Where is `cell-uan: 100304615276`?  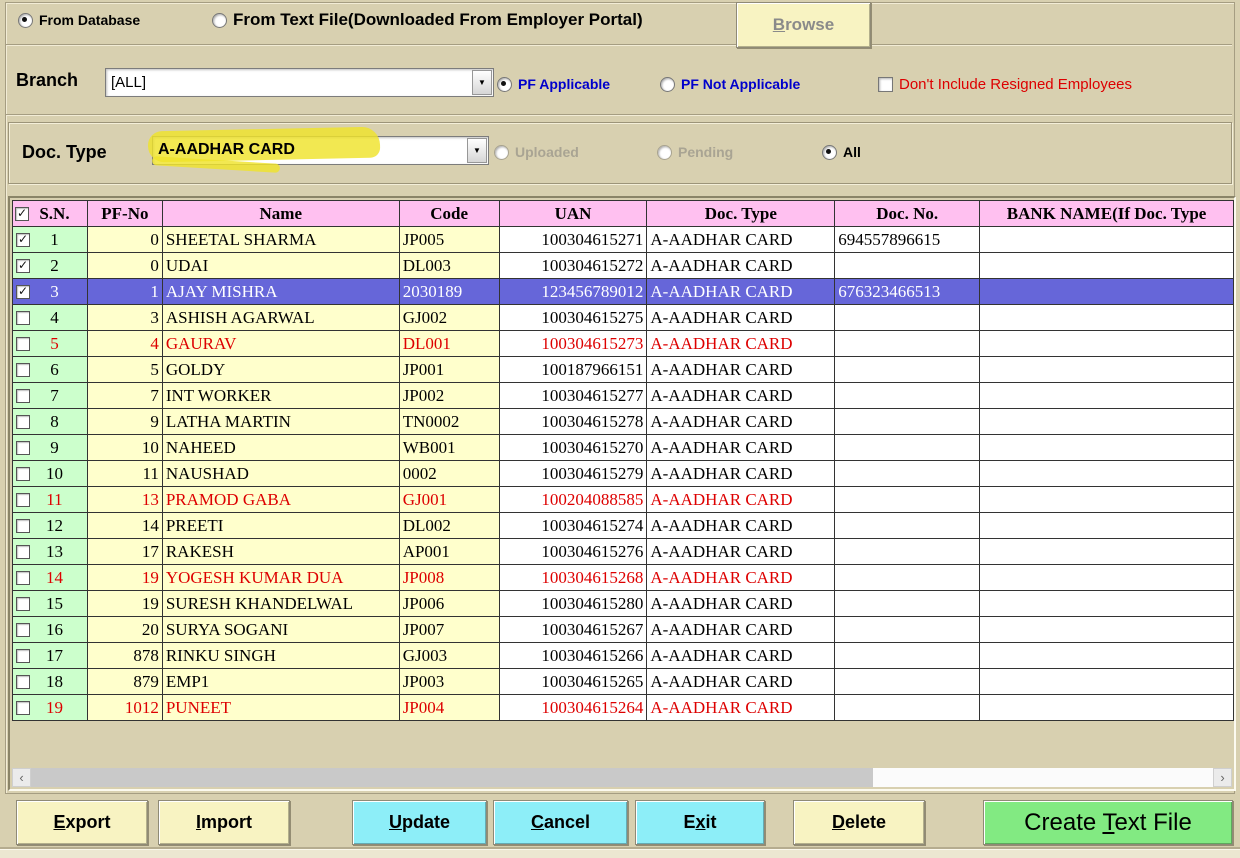 cell-uan: 100304615276 is located at coordinates (573, 551).